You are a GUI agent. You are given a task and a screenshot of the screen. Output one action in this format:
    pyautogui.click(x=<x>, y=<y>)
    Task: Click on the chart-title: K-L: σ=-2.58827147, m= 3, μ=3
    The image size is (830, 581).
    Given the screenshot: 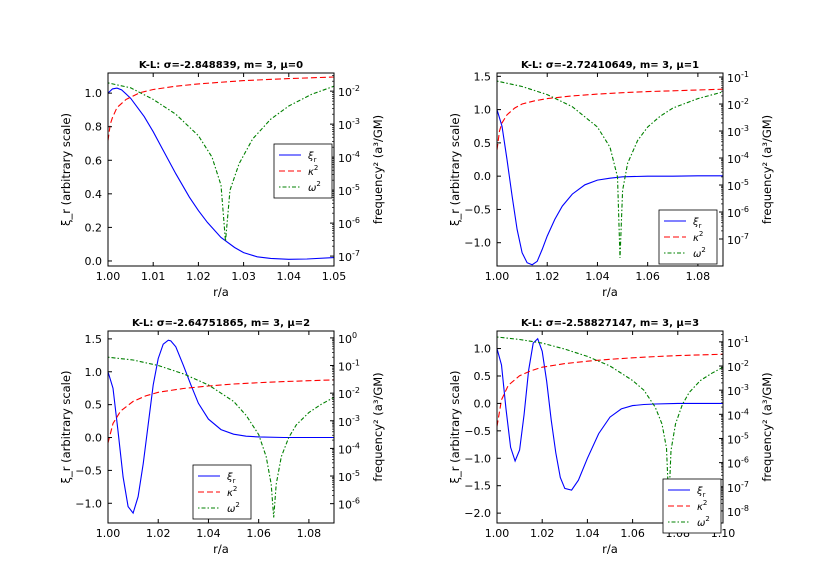 What is the action you would take?
    pyautogui.click(x=610, y=323)
    